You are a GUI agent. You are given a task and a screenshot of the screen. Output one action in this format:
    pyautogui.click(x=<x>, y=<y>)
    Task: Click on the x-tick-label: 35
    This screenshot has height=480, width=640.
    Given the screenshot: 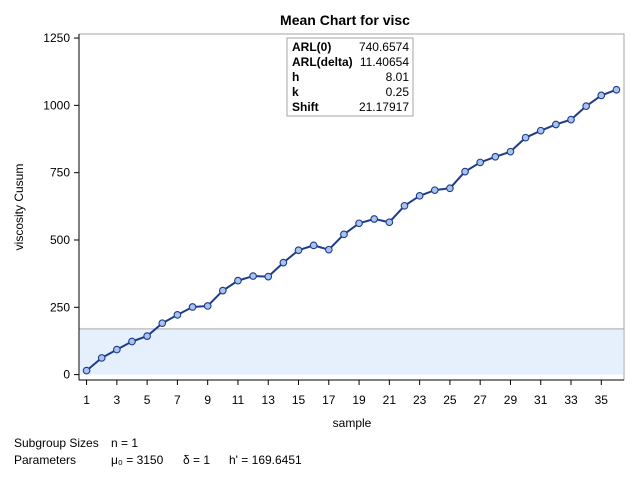 What is the action you would take?
    pyautogui.click(x=602, y=400)
    